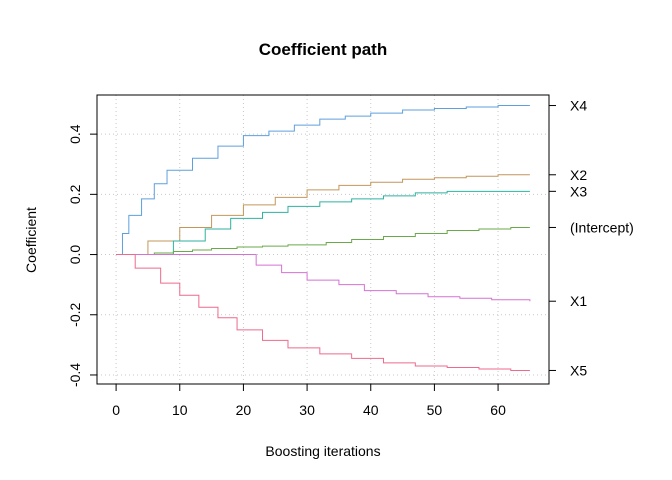 Image resolution: width=672 pixels, height=480 pixels. Describe the element at coordinates (578, 191) in the screenshot. I see `series-label-2: X3` at that location.